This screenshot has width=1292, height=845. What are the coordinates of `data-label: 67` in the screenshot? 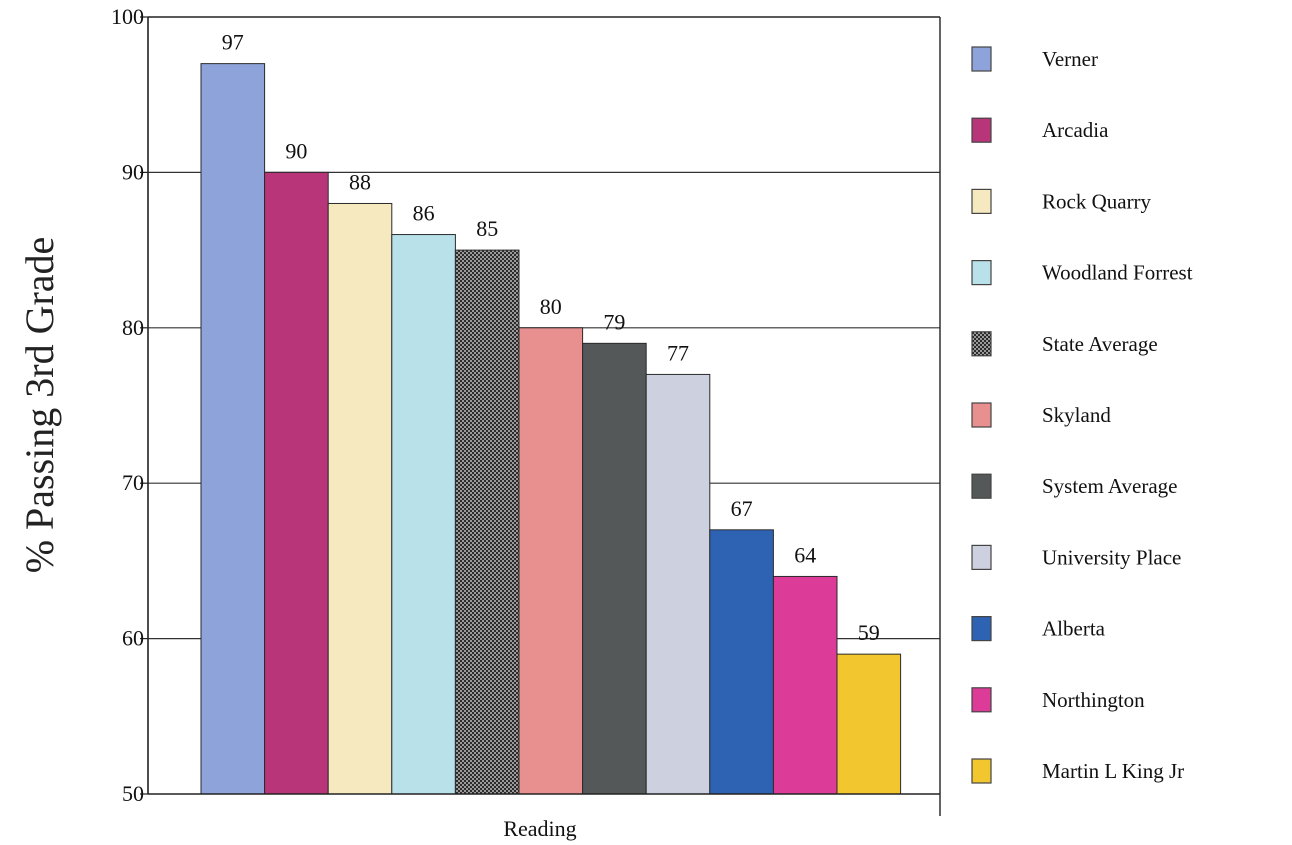 It's located at (742, 508).